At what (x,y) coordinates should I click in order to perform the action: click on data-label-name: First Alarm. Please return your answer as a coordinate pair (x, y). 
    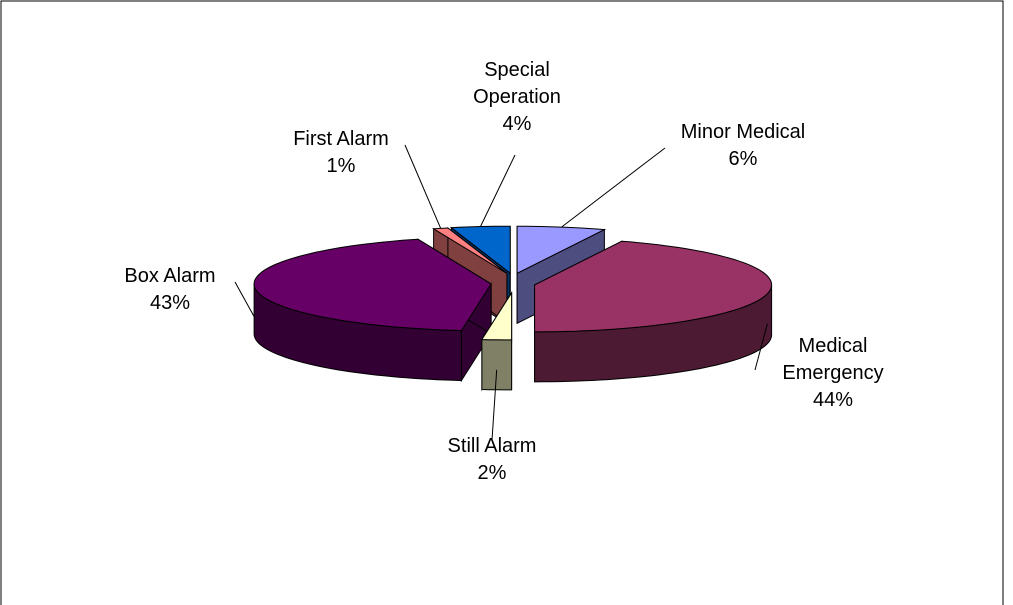
    Looking at the image, I should click on (341, 139).